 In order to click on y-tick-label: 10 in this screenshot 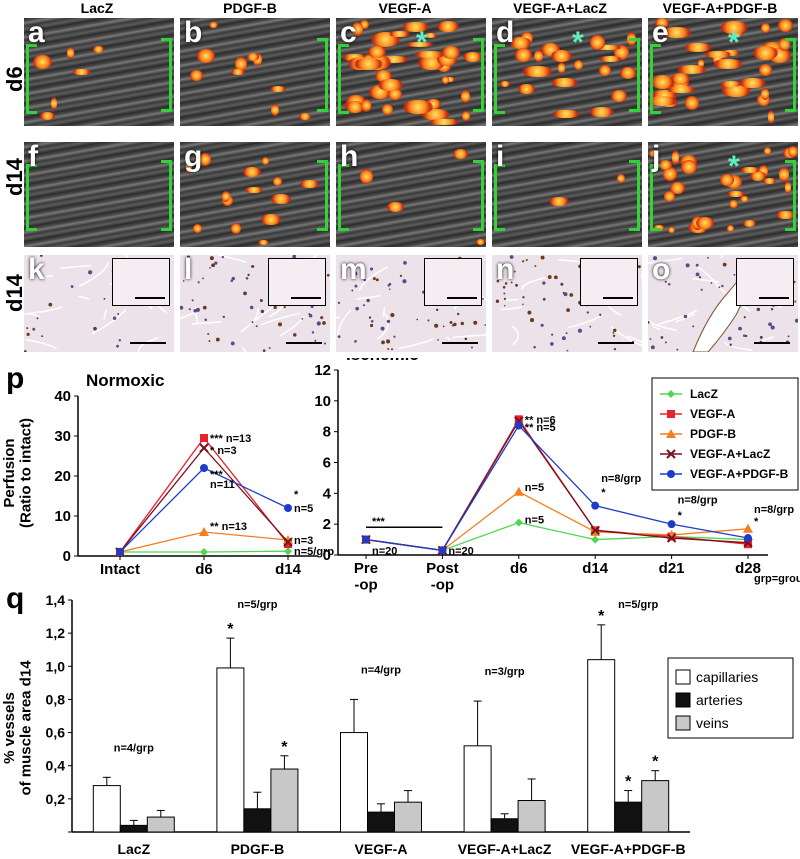, I will do `click(322, 401)`.